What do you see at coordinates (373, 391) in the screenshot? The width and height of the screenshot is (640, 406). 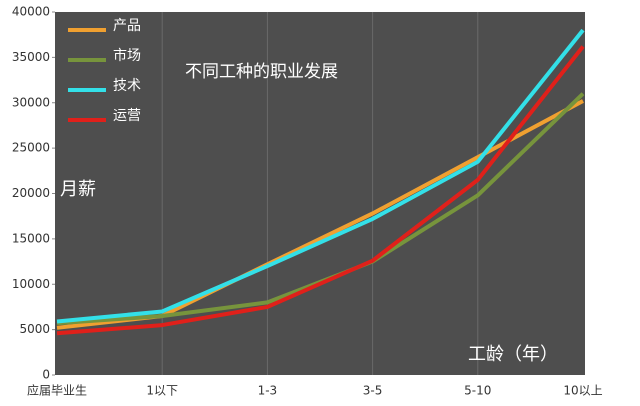 I see `x-tick-label: 3-5` at bounding box center [373, 391].